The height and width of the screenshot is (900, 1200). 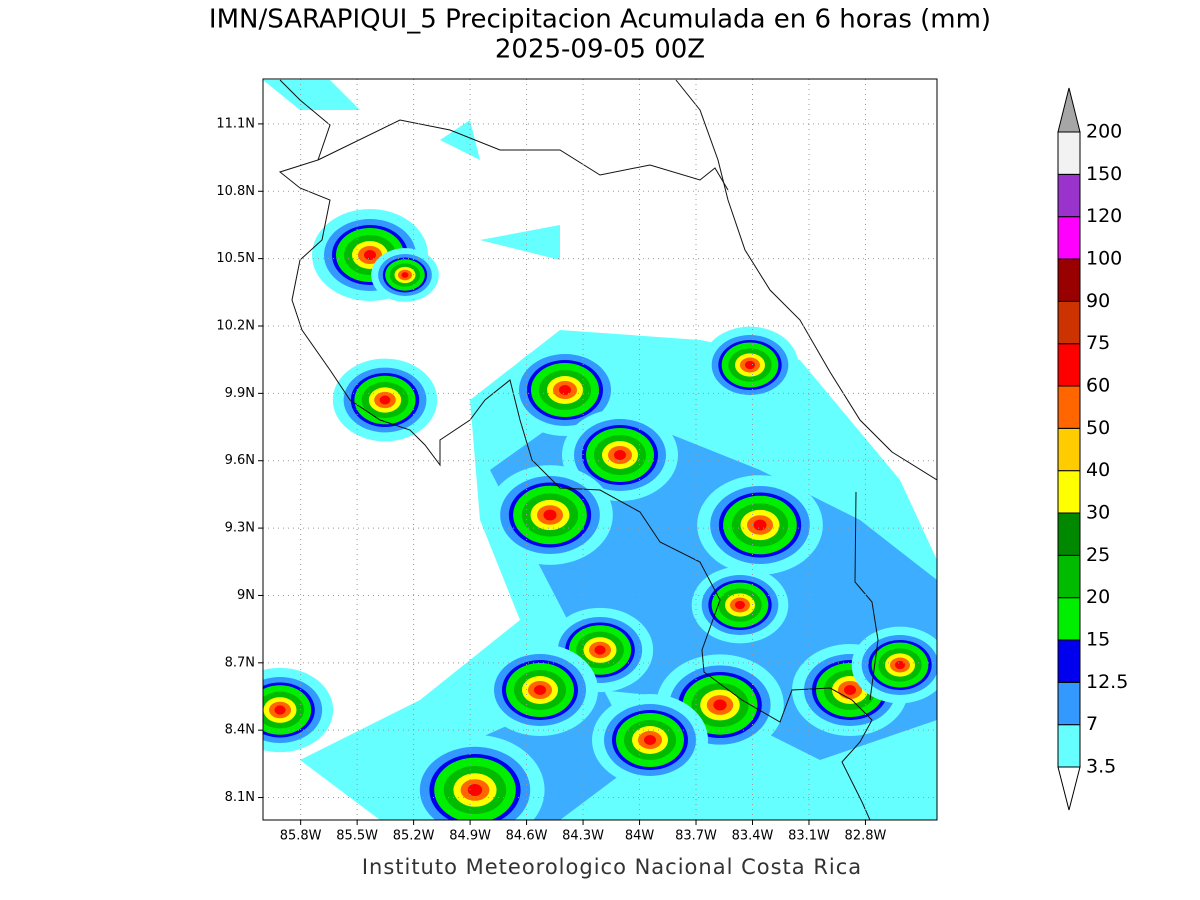 What do you see at coordinates (1092, 724) in the screenshot?
I see `colorbar-label: 7` at bounding box center [1092, 724].